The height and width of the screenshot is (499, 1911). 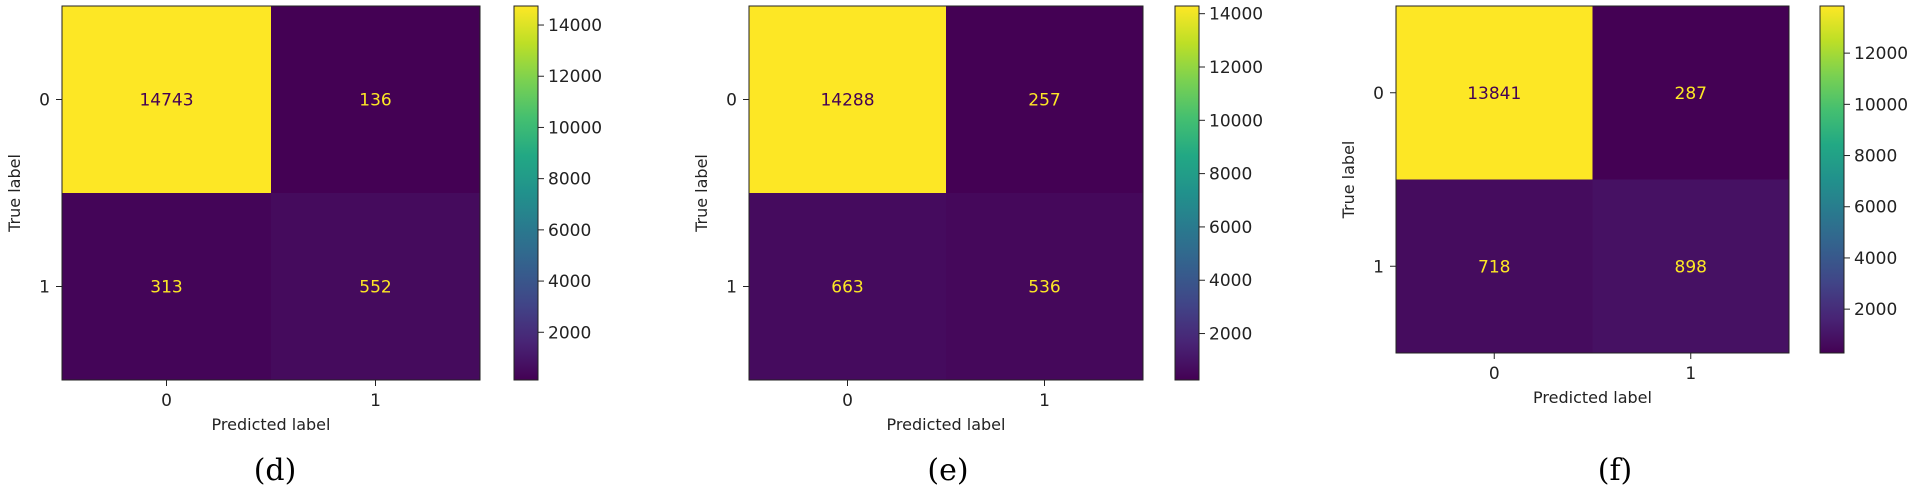 I want to click on panel-caption: (f), so click(x=1615, y=470).